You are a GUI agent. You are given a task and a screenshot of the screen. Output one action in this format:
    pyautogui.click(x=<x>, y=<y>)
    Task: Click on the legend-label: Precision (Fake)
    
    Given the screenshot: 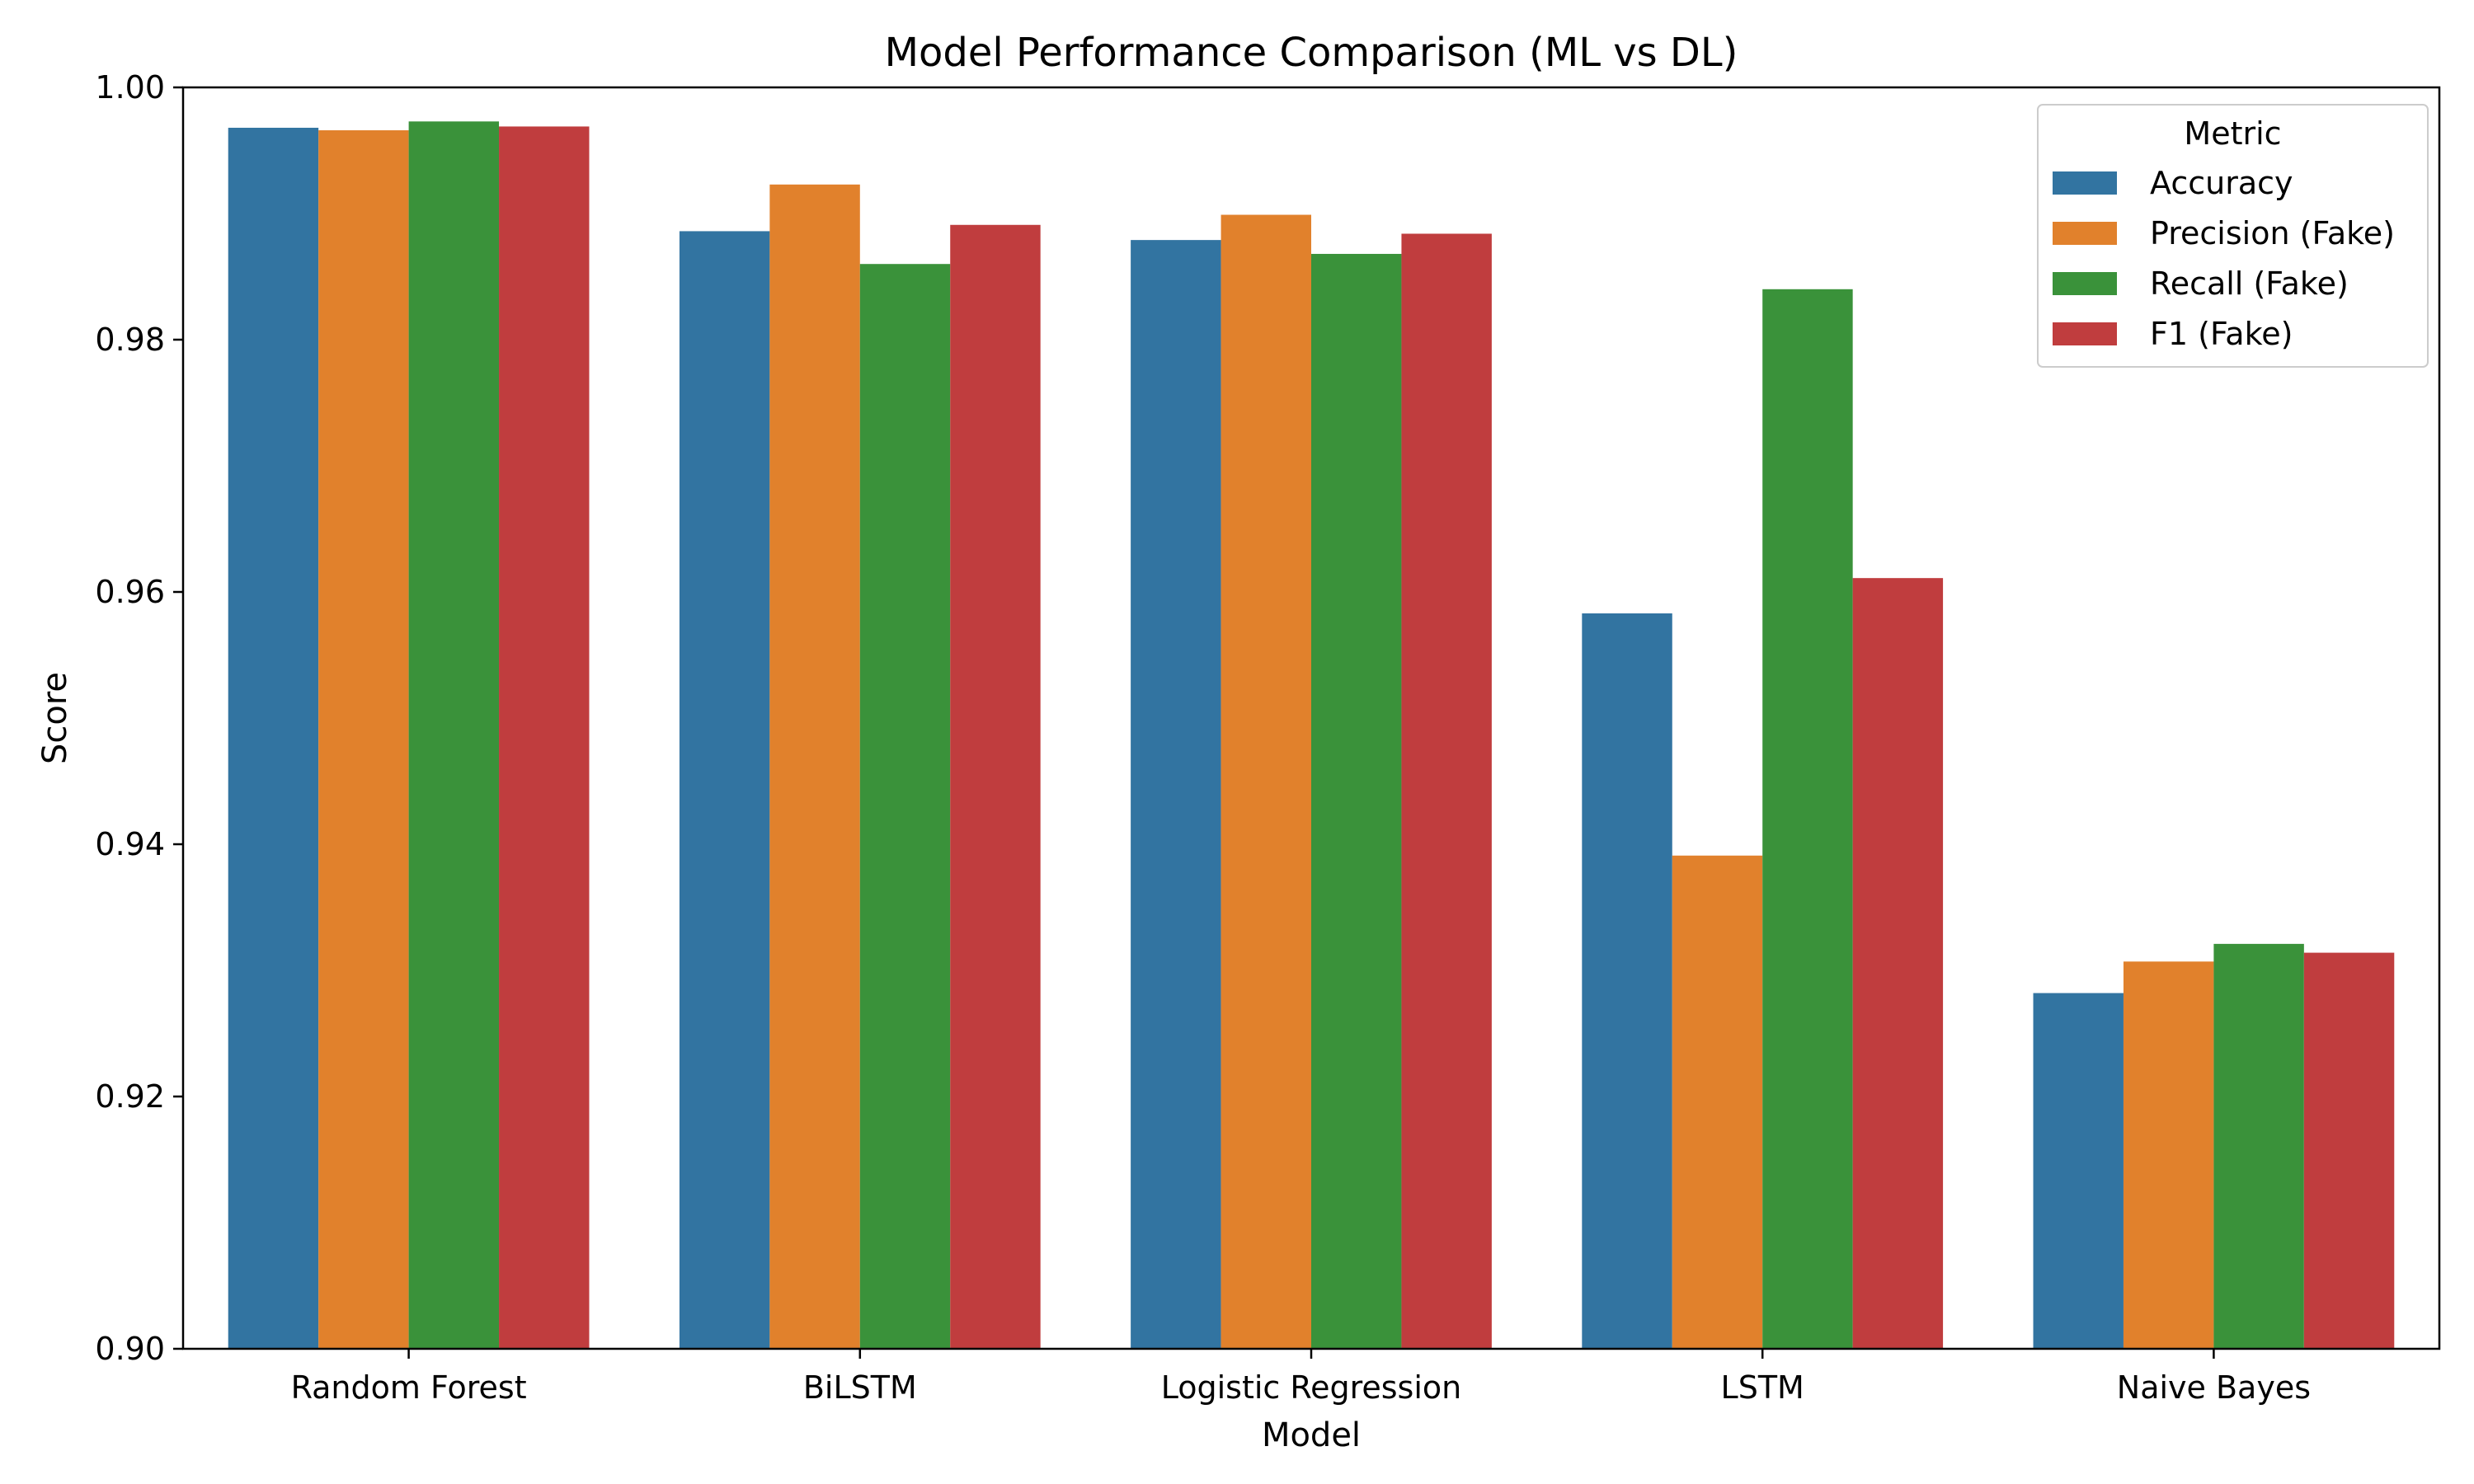 What is the action you would take?
    pyautogui.click(x=2272, y=233)
    